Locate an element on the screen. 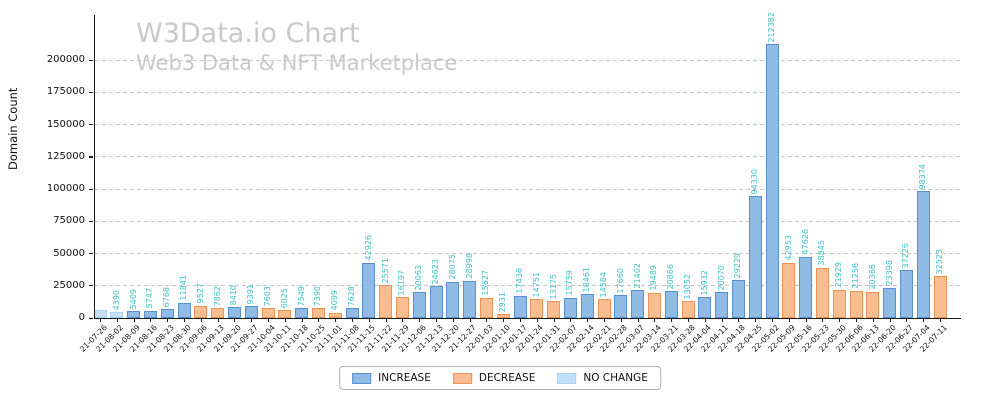 This screenshot has width=1000, height=400. bar-value-label: 15627 is located at coordinates (486, 283).